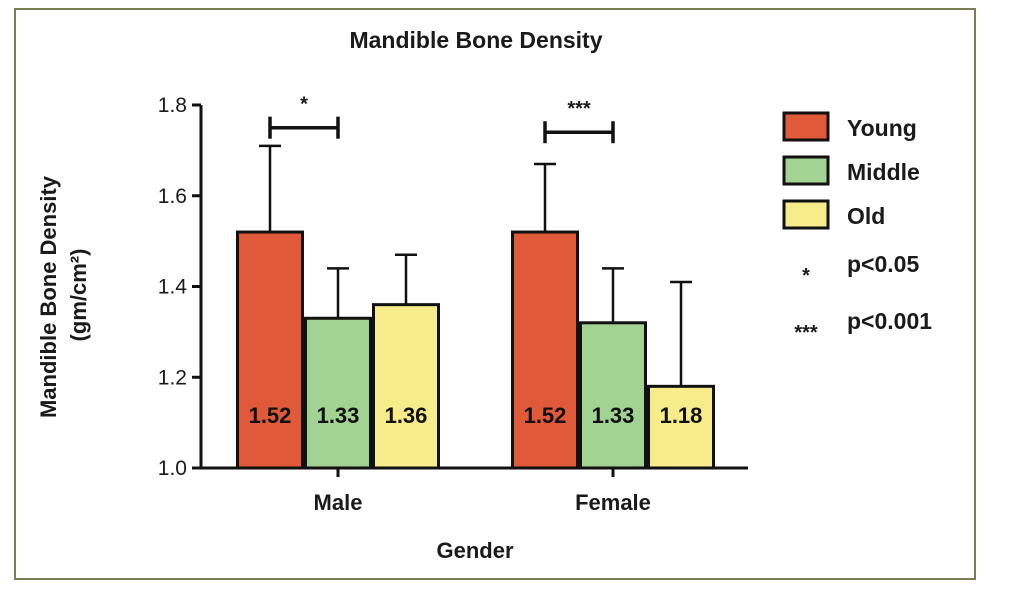 The height and width of the screenshot is (589, 1024). Describe the element at coordinates (806, 170) in the screenshot. I see `legend-swatch-middle` at that location.